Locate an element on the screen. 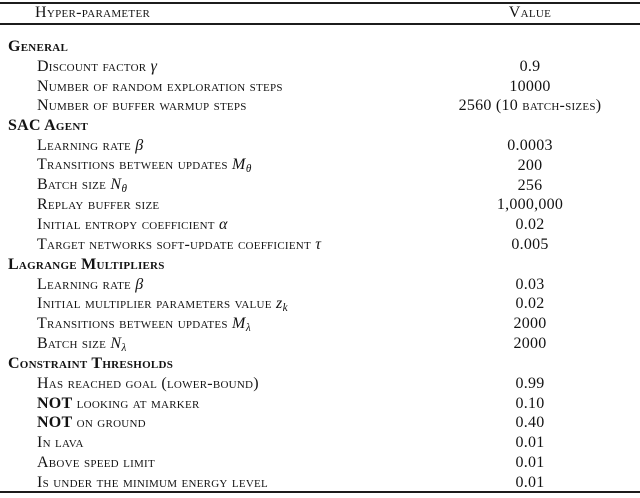  row-value: 1,000,000 is located at coordinates (530, 205).